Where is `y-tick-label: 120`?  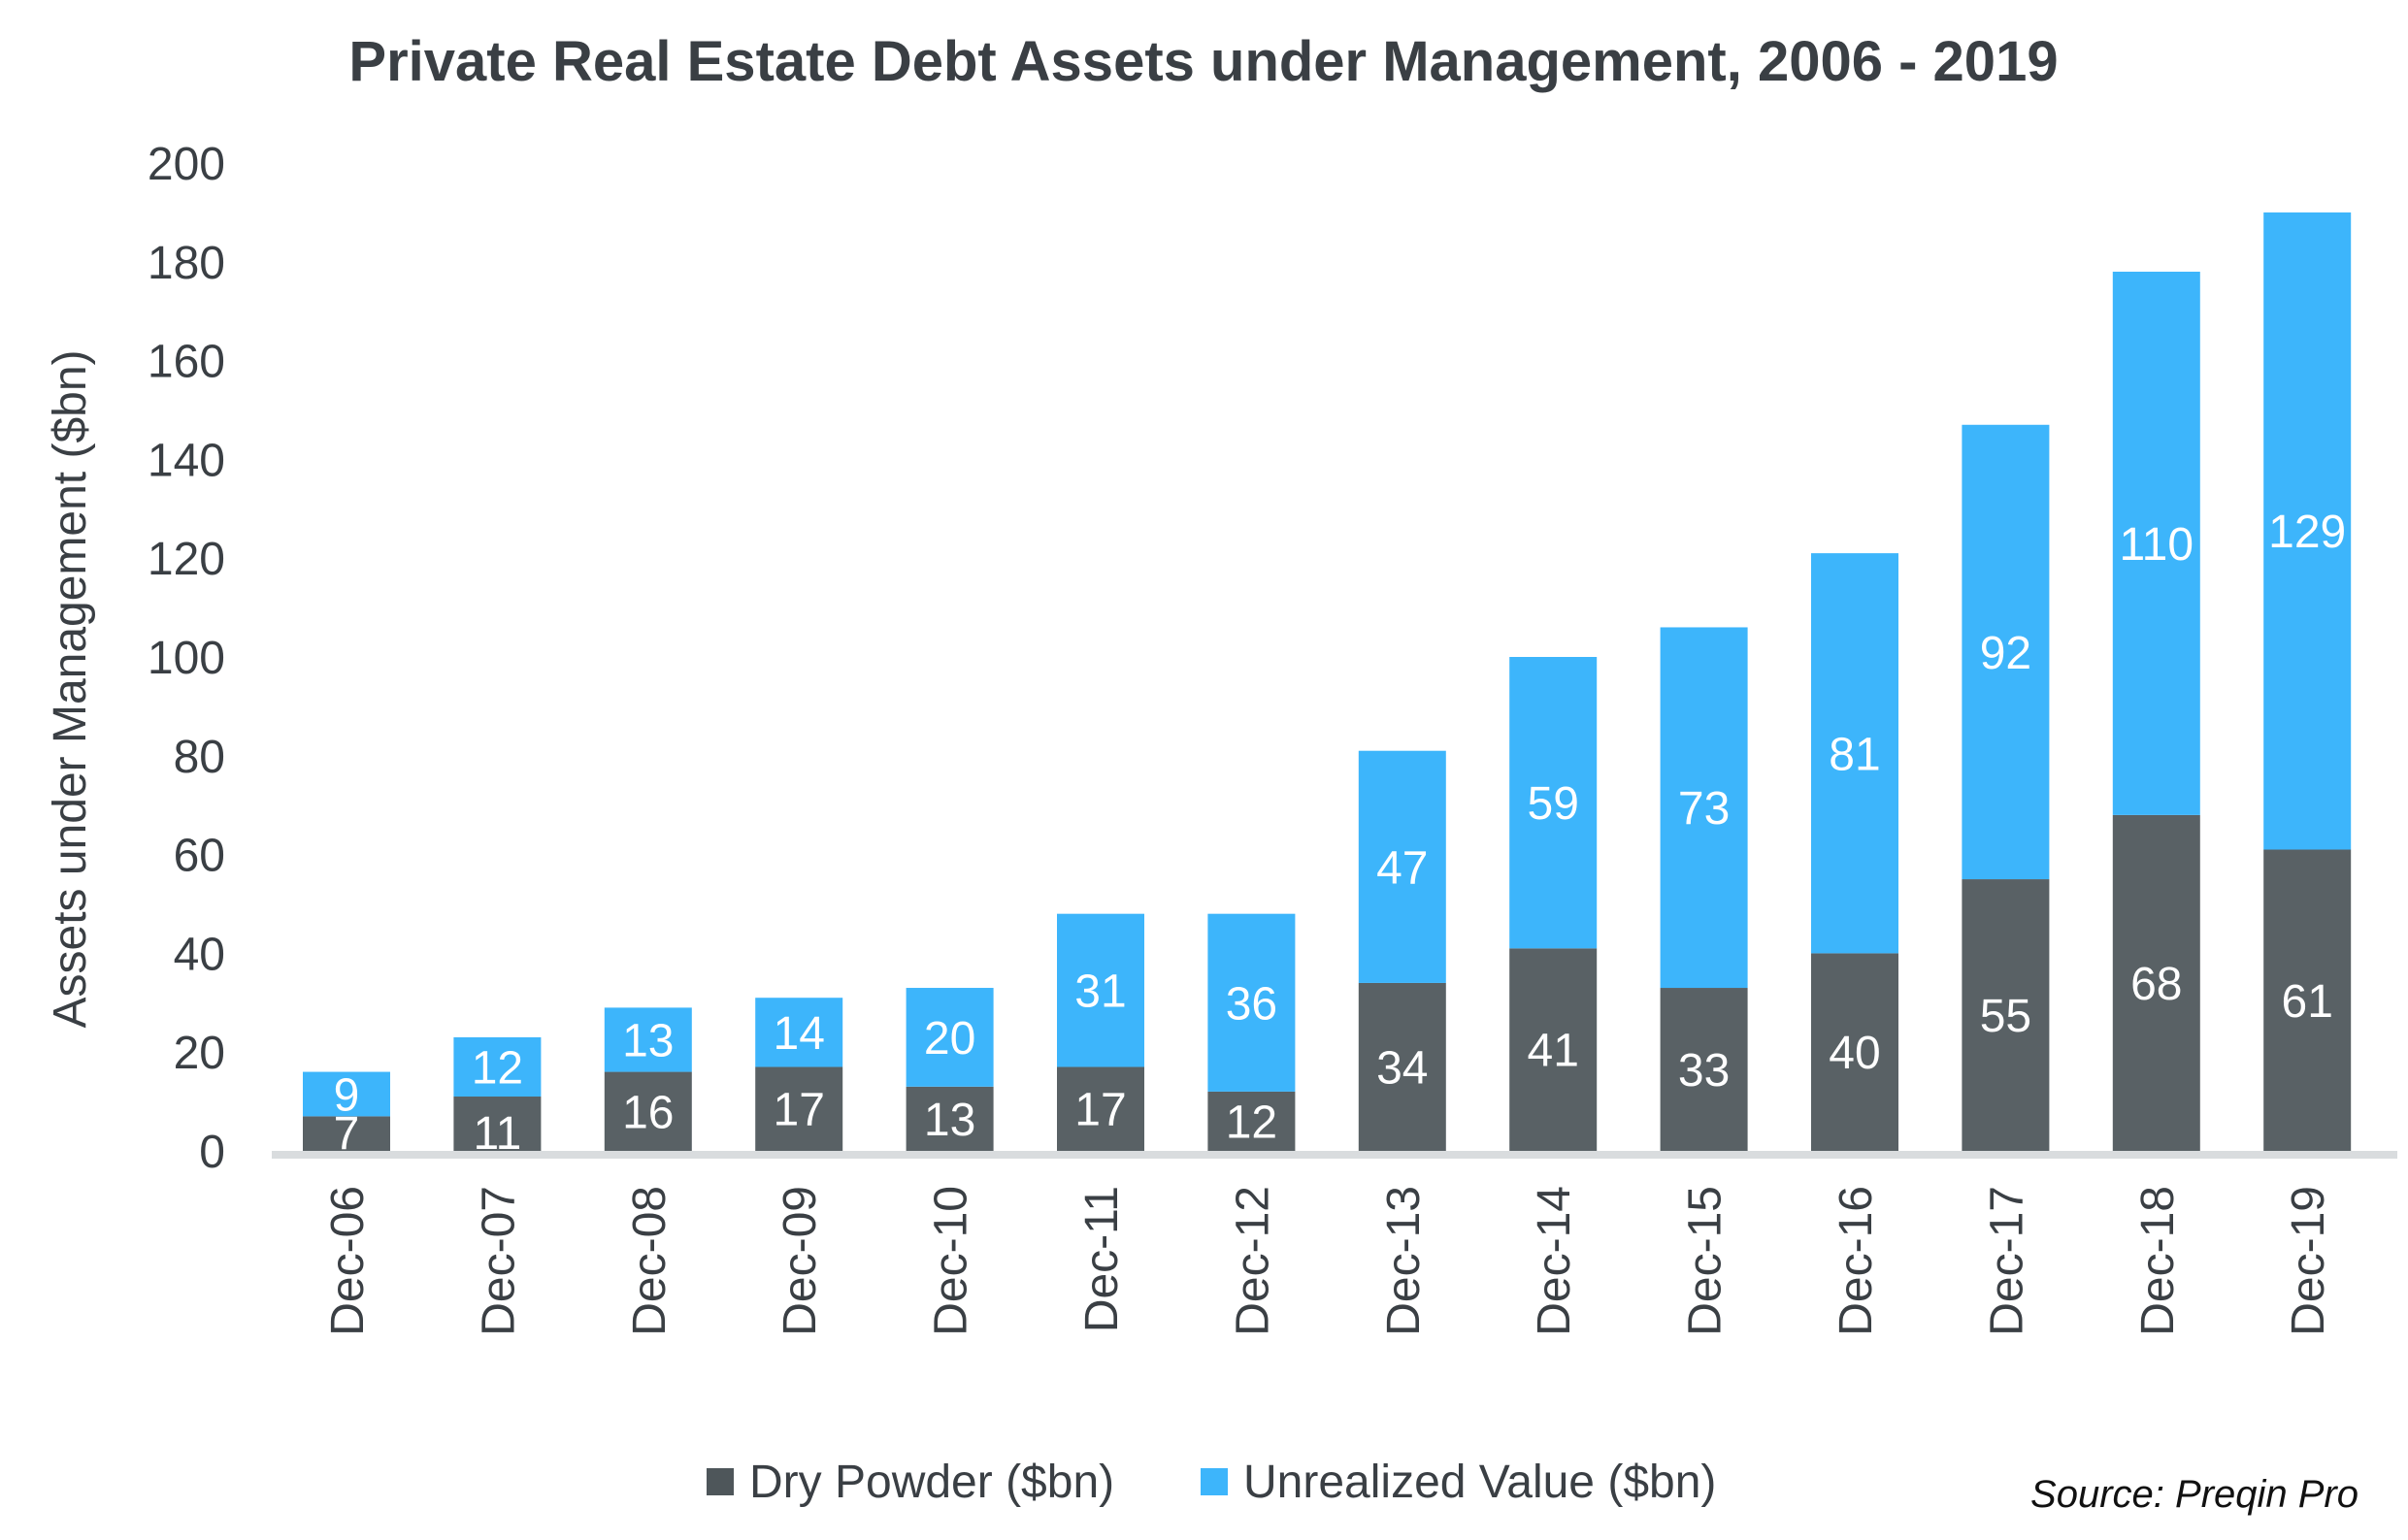
y-tick-label: 120 is located at coordinates (186, 560).